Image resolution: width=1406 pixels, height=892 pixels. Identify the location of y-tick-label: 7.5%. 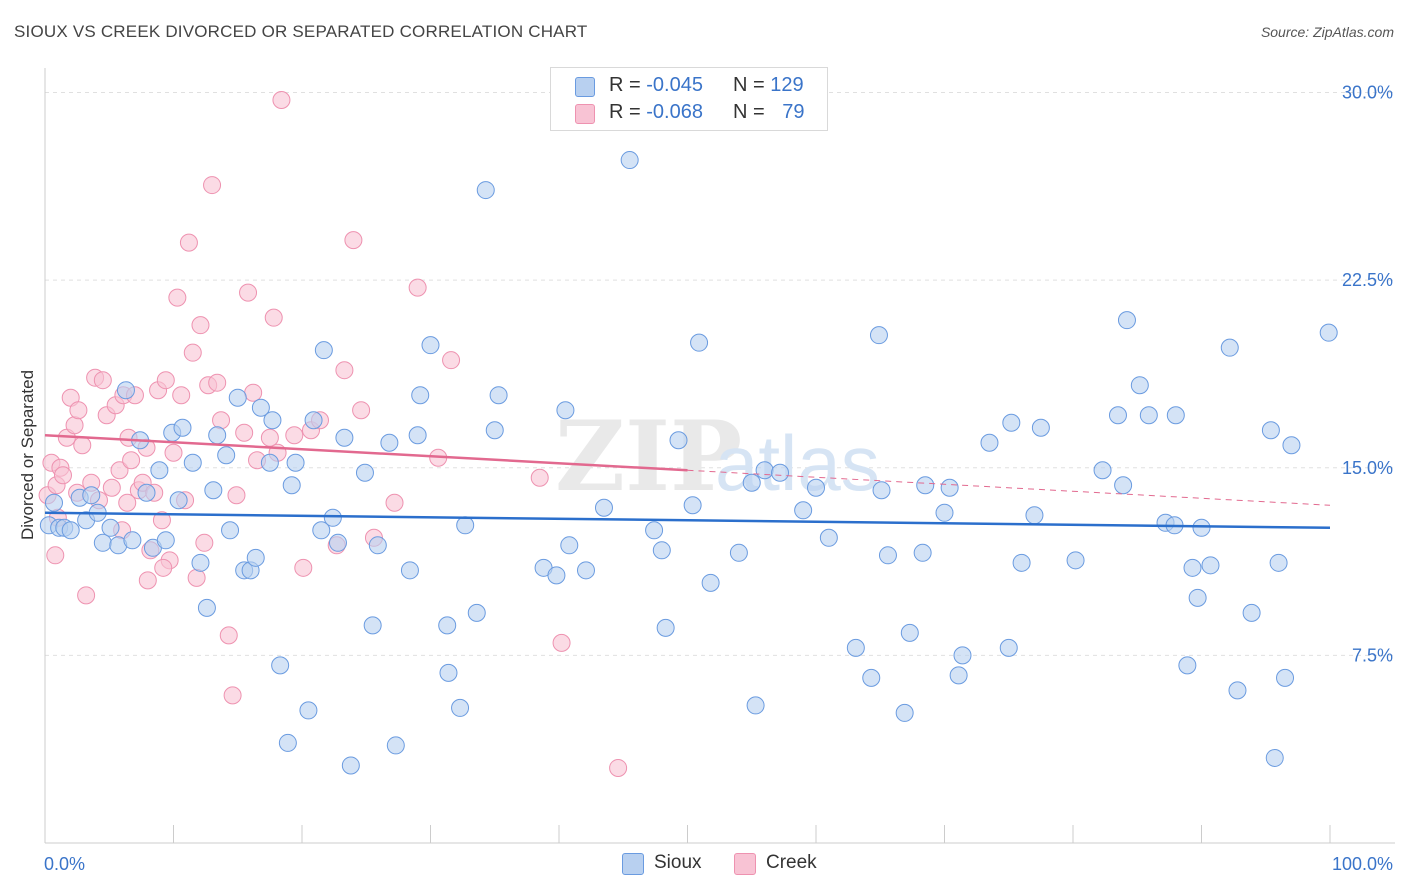
(1372, 655).